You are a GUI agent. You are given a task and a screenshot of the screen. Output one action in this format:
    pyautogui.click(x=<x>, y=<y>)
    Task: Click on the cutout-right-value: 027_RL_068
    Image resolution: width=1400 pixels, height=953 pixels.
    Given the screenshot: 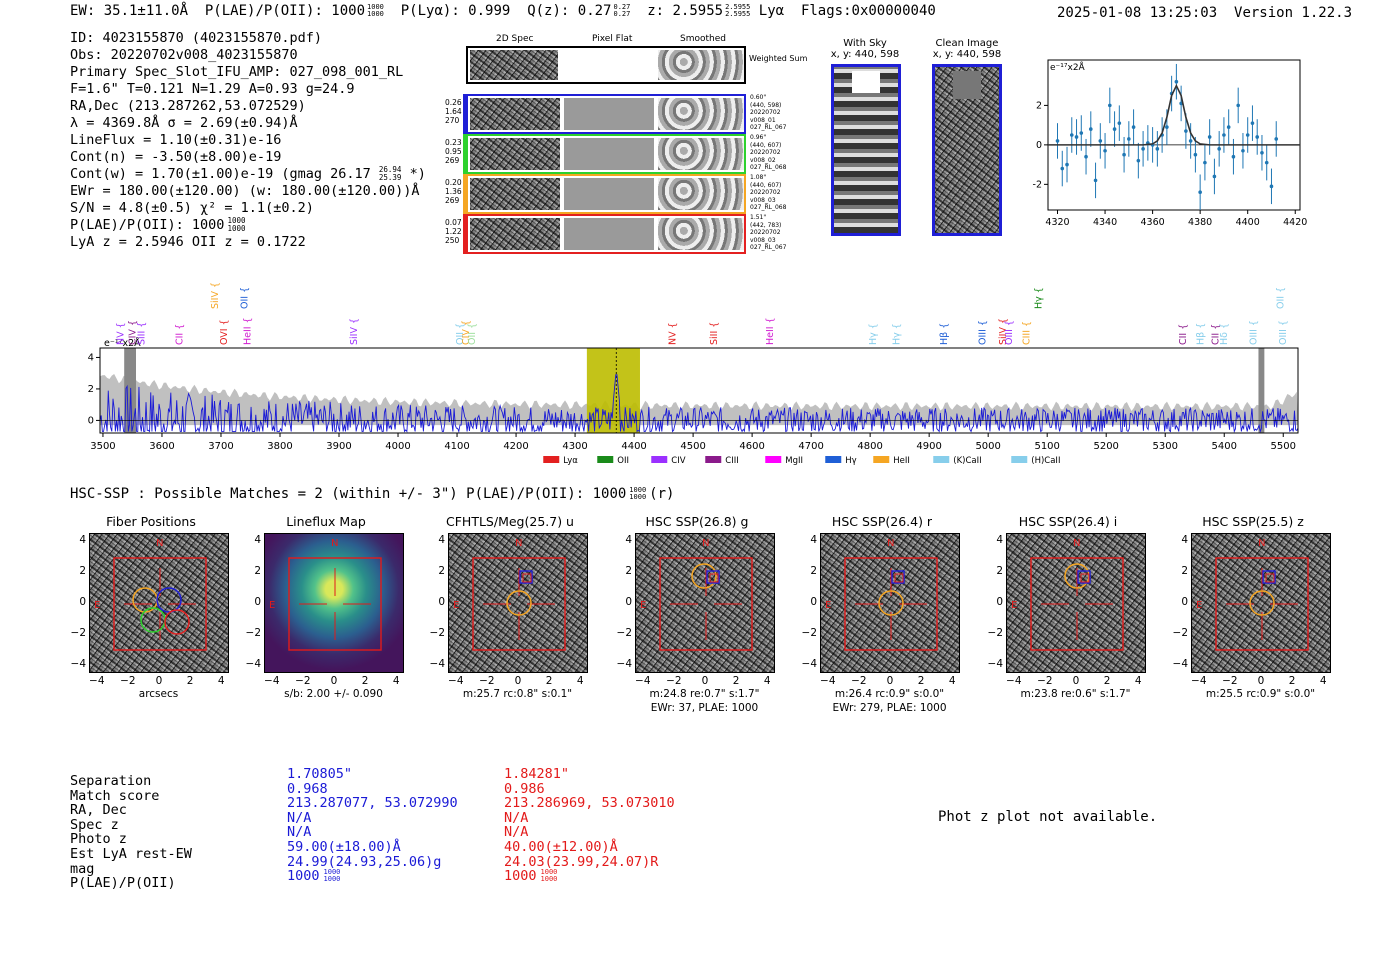 What is the action you would take?
    pyautogui.click(x=768, y=168)
    